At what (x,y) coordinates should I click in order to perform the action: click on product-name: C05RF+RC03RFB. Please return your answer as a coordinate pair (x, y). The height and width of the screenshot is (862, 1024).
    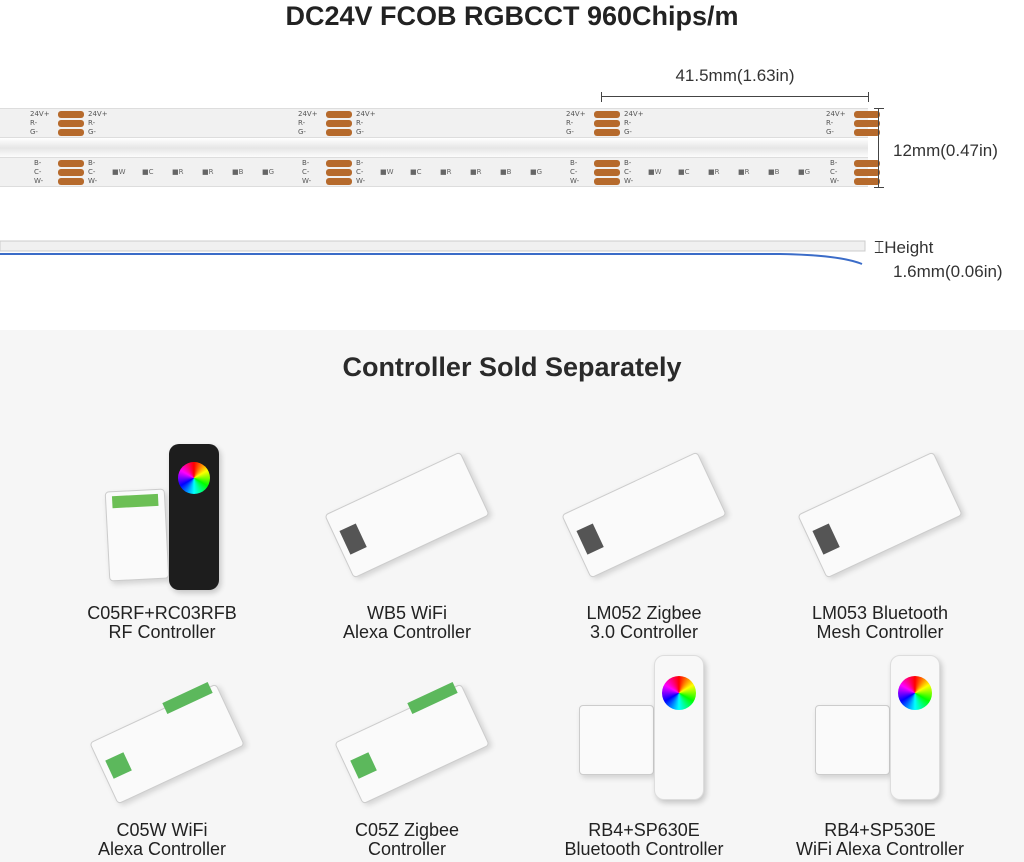
    Looking at the image, I should click on (162, 613).